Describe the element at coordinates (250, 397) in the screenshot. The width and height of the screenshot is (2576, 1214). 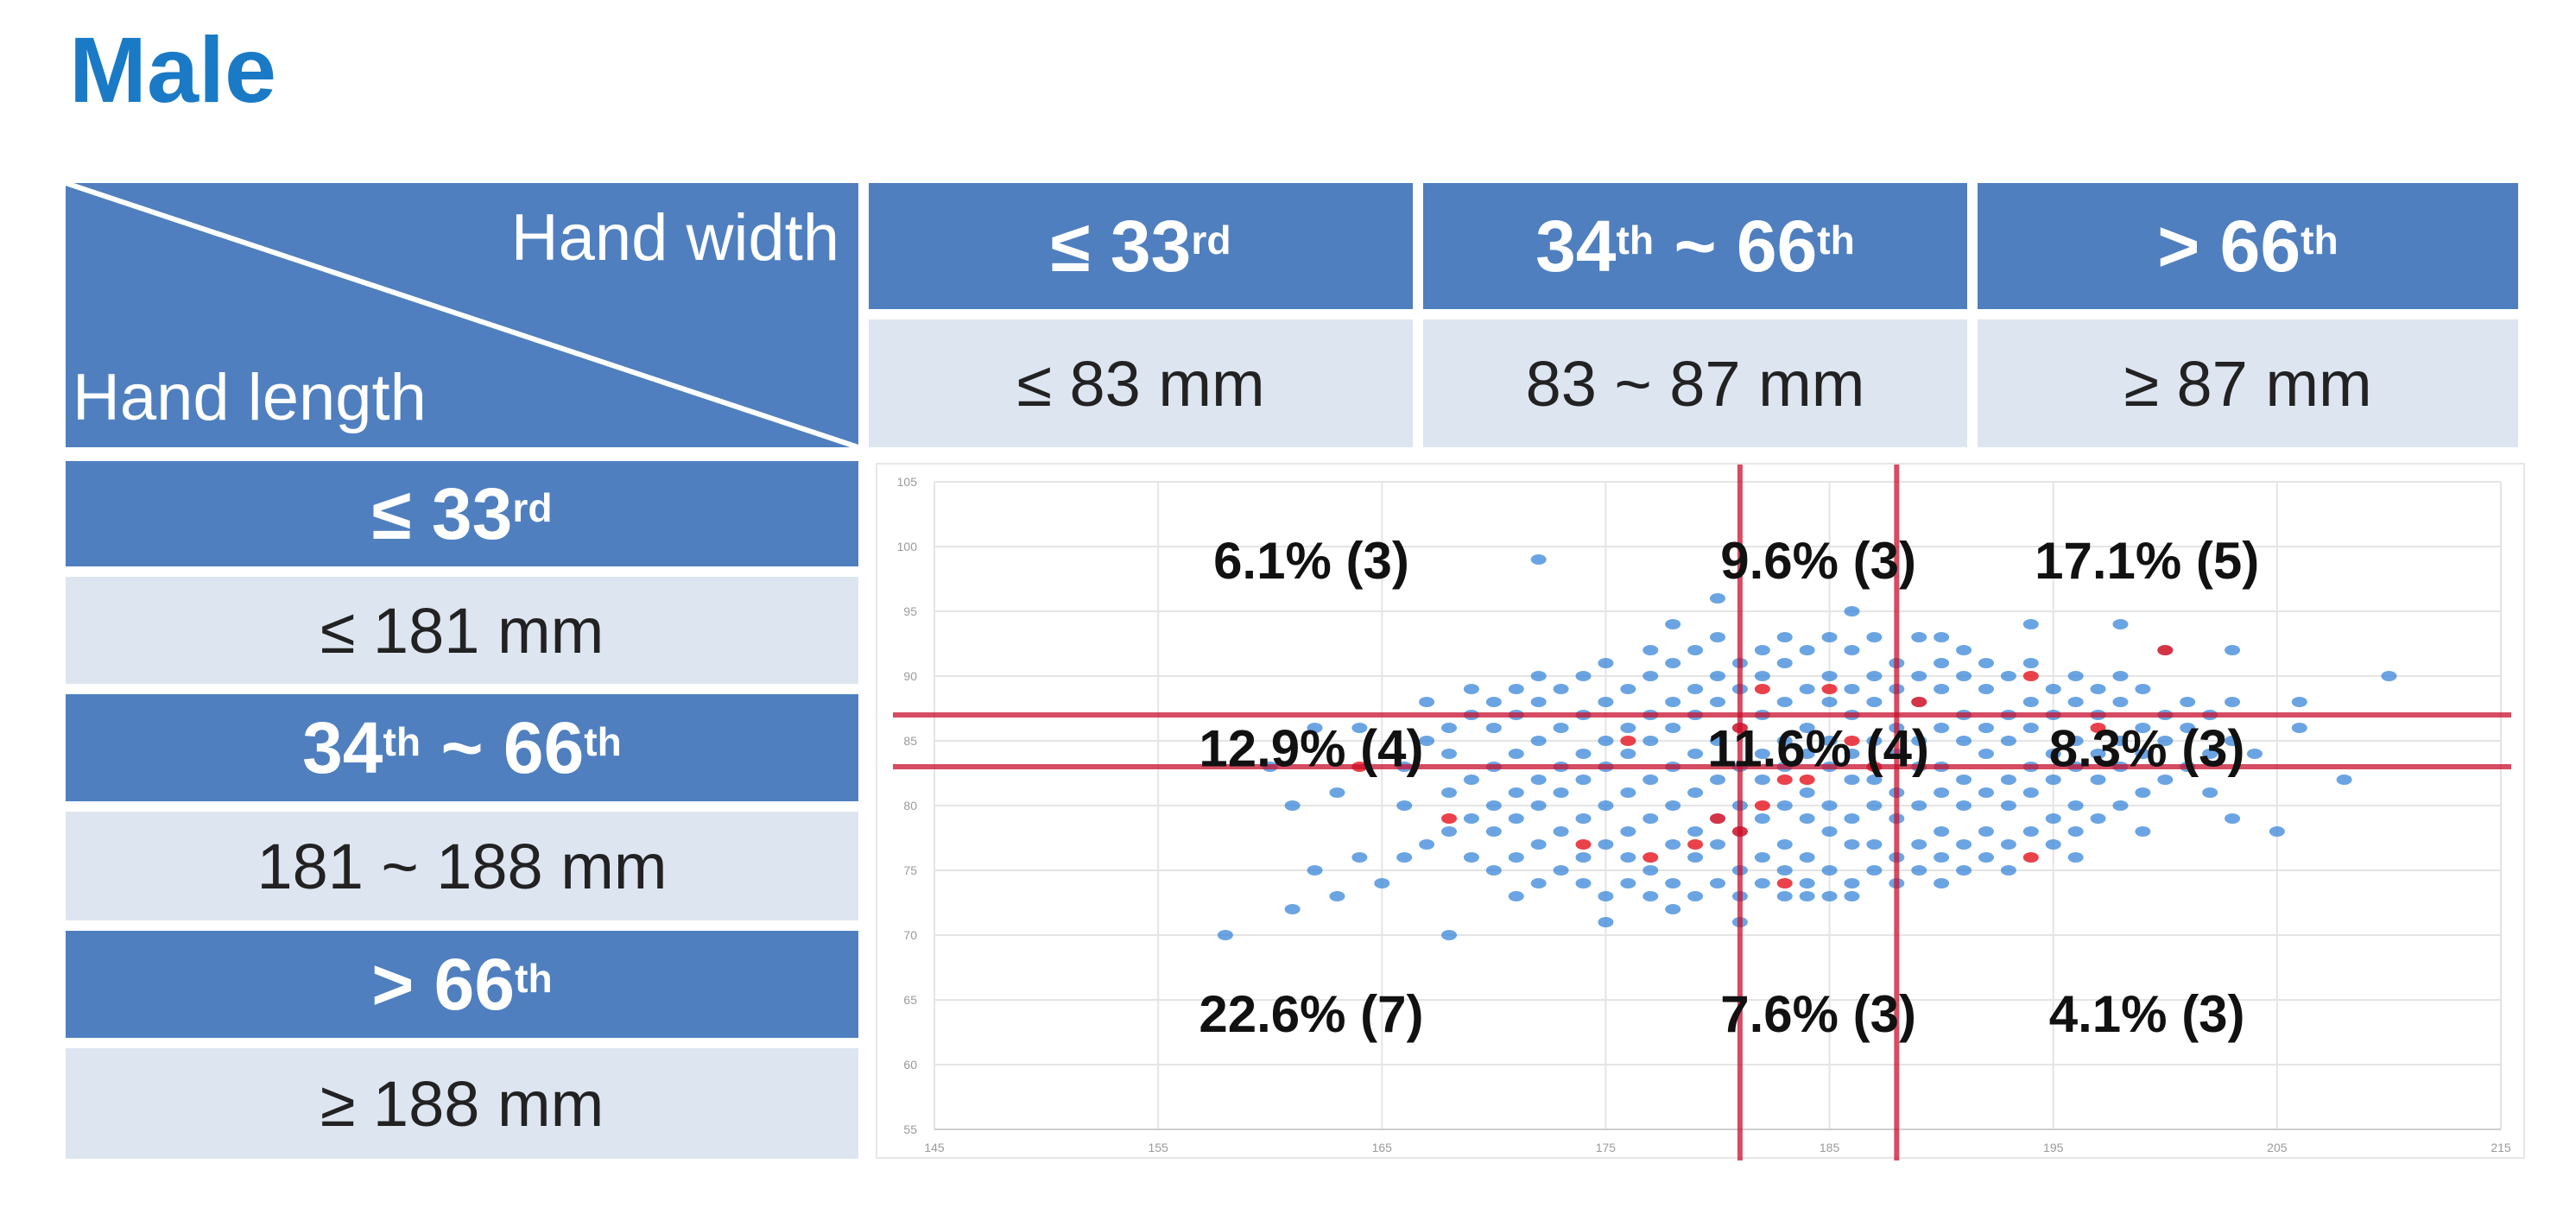
I see `corner-hand-length-label: Hand length` at that location.